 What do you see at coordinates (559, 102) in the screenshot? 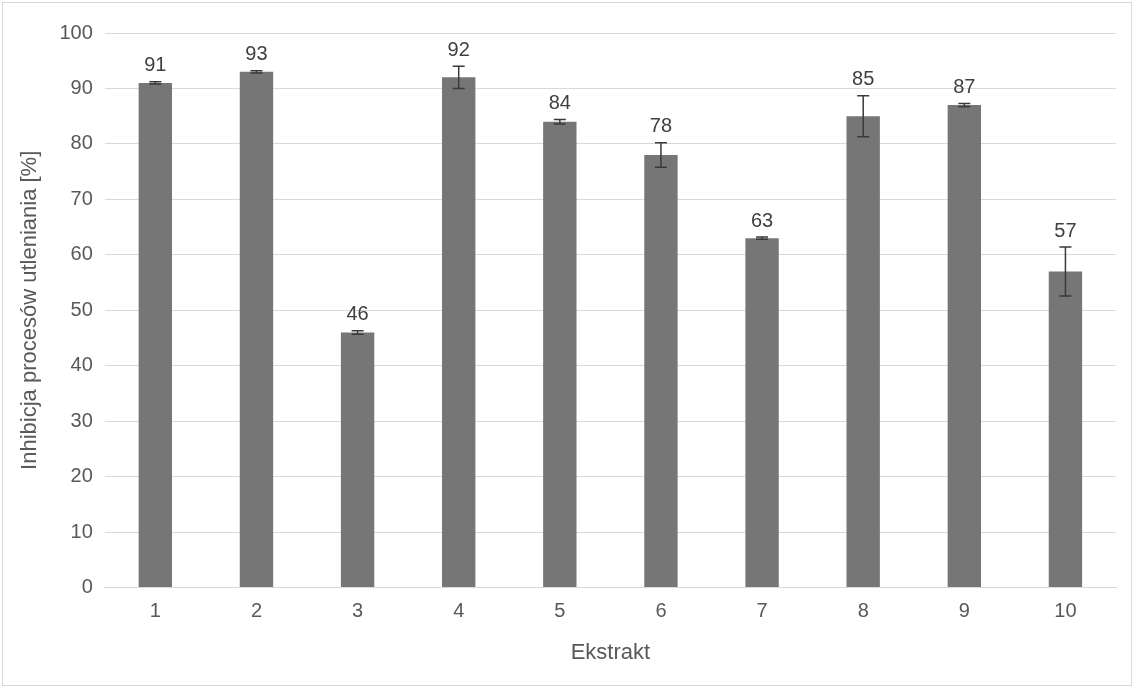
I see `data-label: 84` at bounding box center [559, 102].